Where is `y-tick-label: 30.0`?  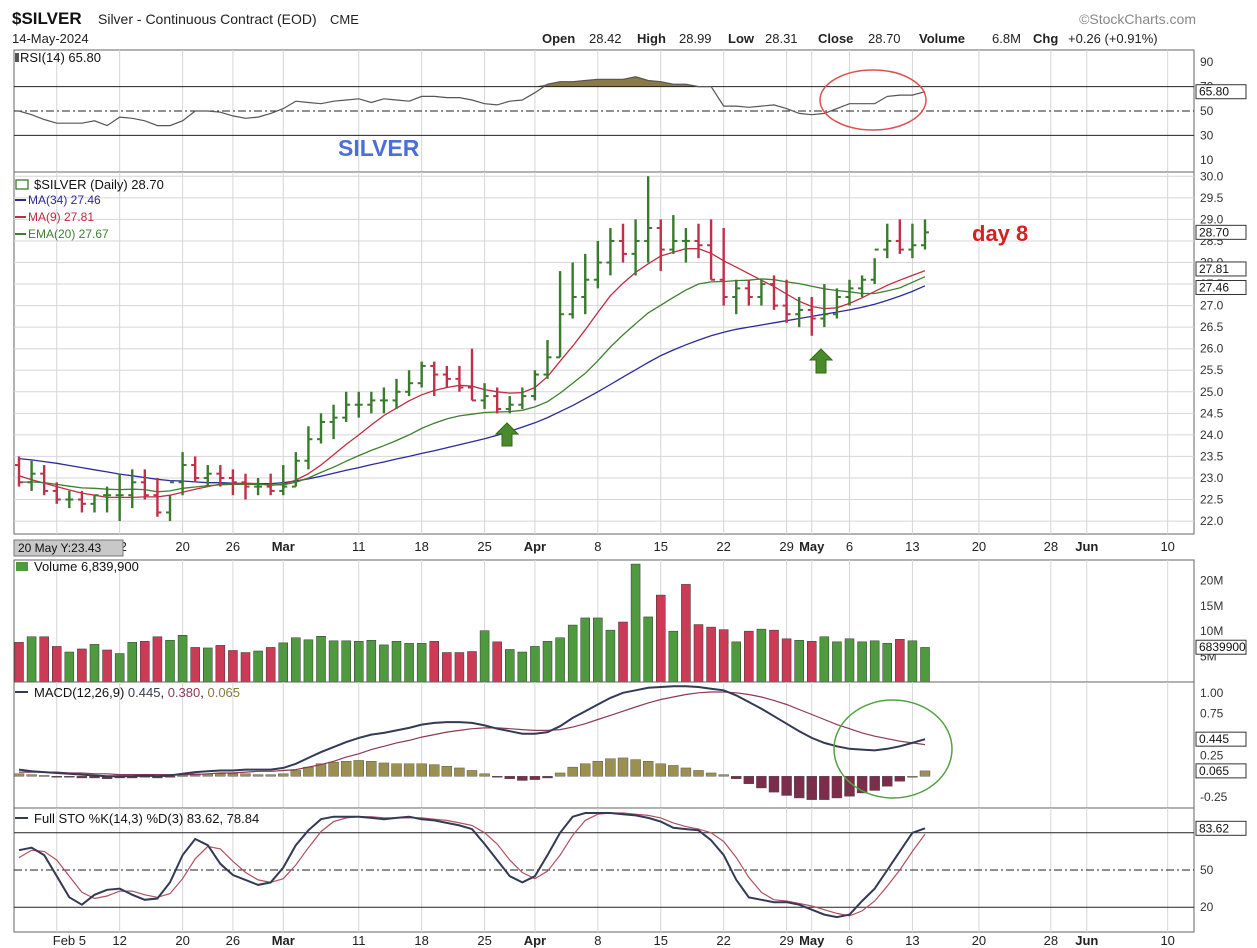
y-tick-label: 30.0 is located at coordinates (1212, 176).